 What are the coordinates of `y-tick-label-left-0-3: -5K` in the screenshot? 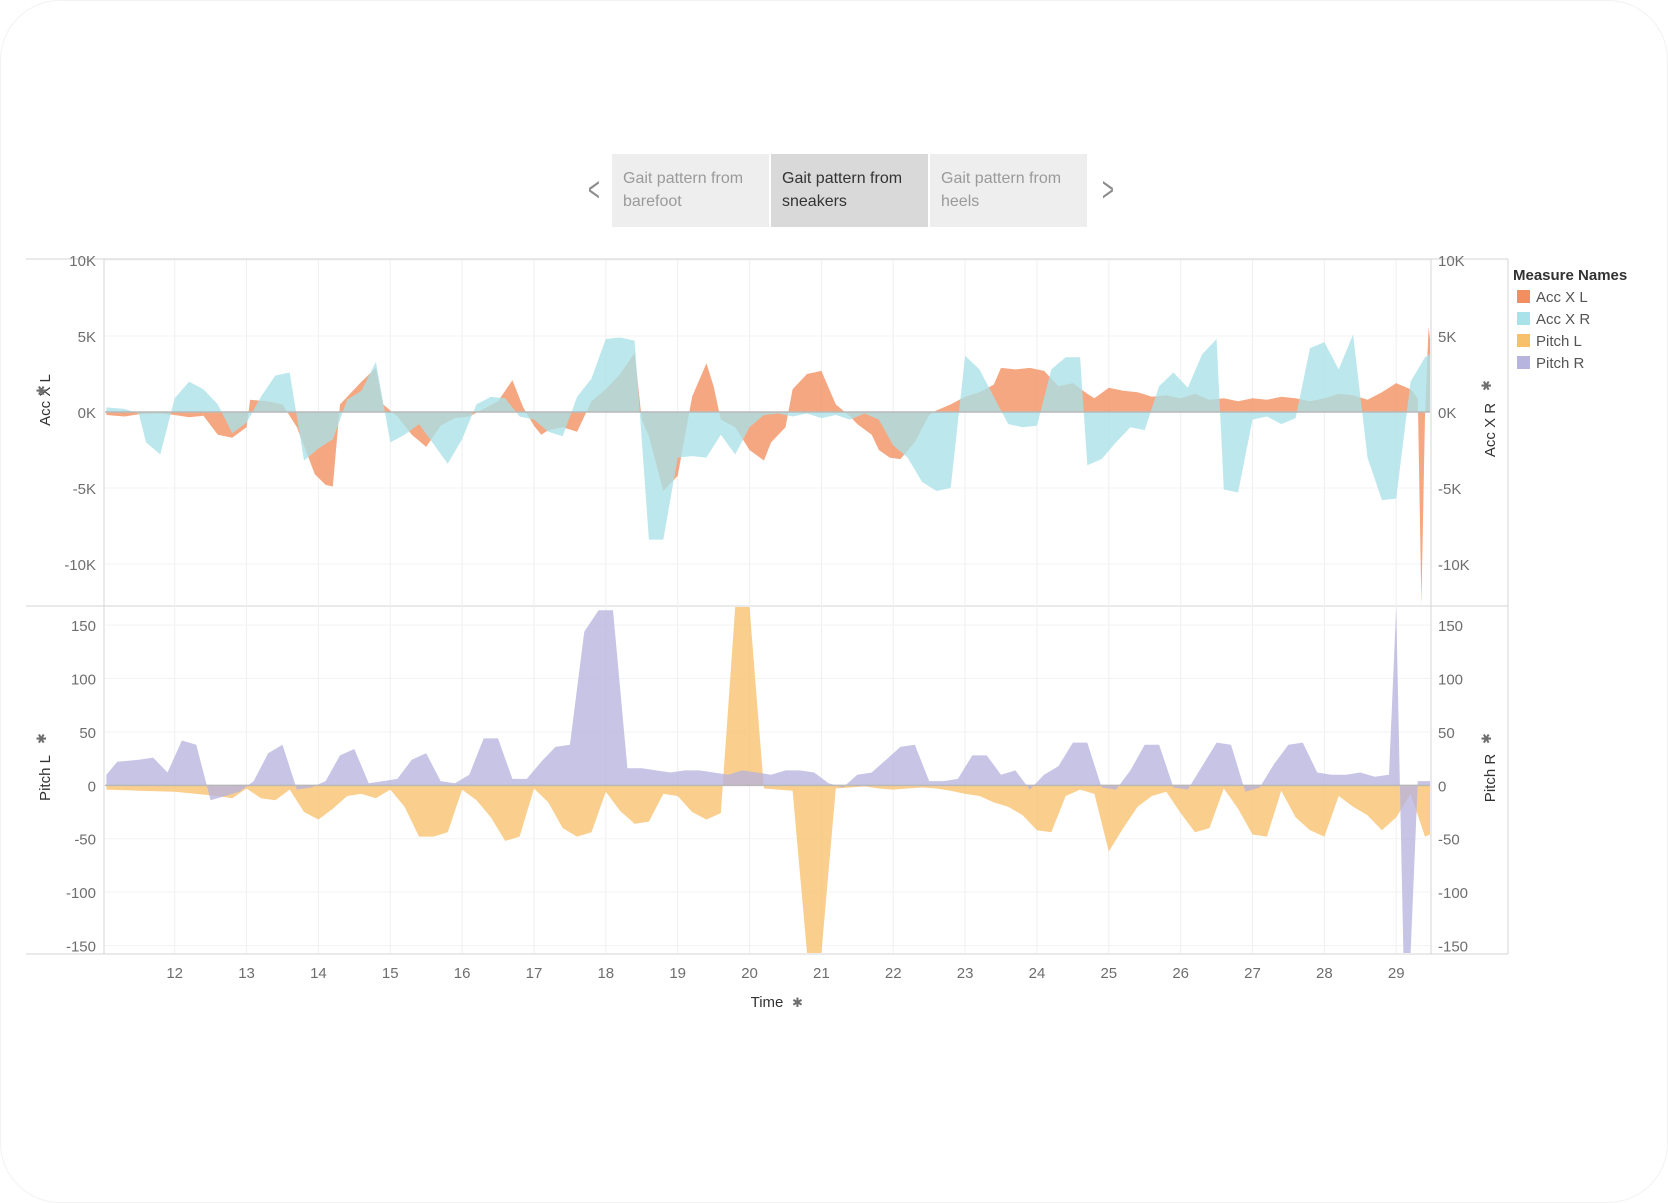 It's located at (84, 489).